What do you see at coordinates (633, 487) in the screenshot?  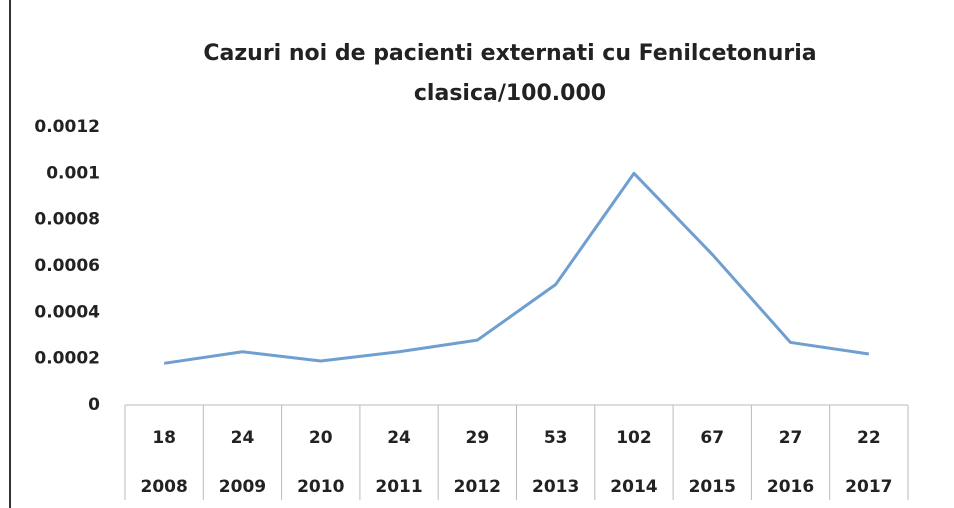 I see `x-tick-label: 2014` at bounding box center [633, 487].